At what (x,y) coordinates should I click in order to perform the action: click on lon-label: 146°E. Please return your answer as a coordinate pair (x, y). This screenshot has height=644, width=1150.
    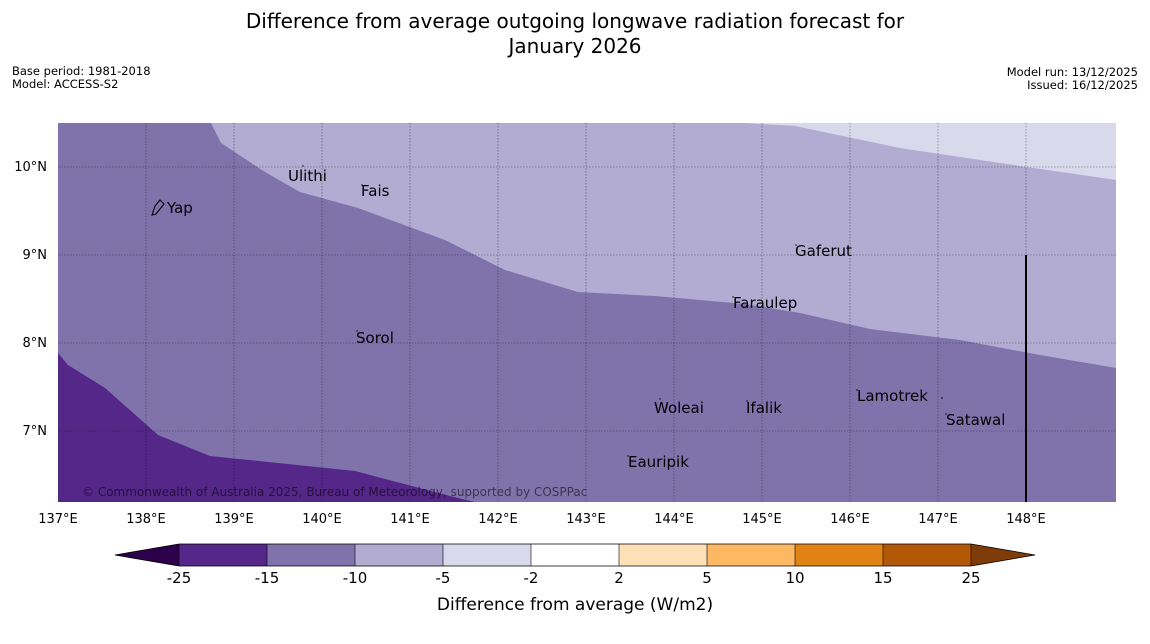
    Looking at the image, I should click on (850, 519).